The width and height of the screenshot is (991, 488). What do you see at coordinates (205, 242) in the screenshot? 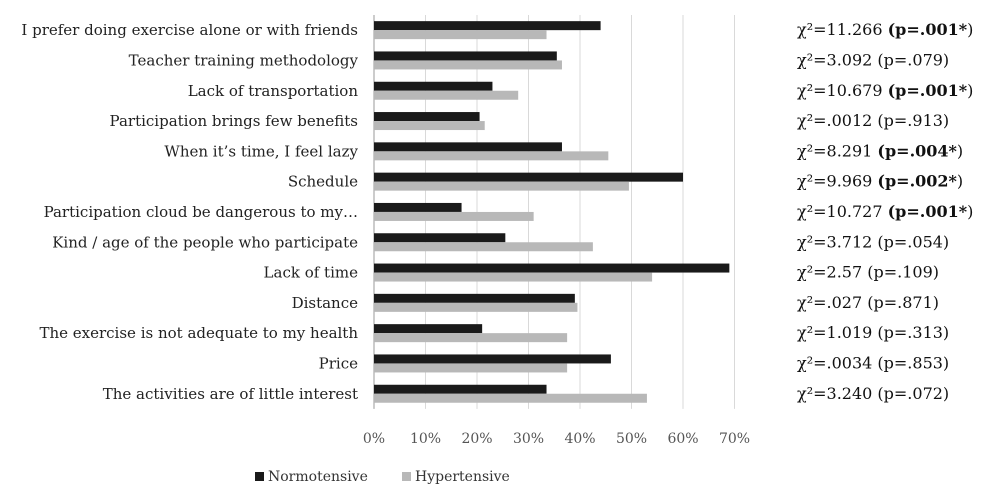
I see `category-label: Kind / age of the people who participate` at bounding box center [205, 242].